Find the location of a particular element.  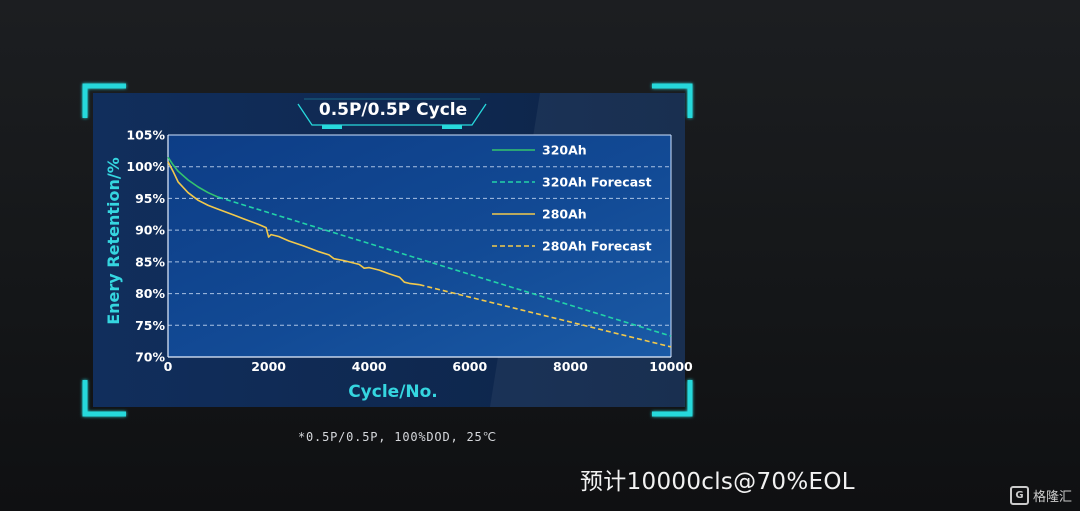

x-tick-label: 4000 is located at coordinates (369, 366).